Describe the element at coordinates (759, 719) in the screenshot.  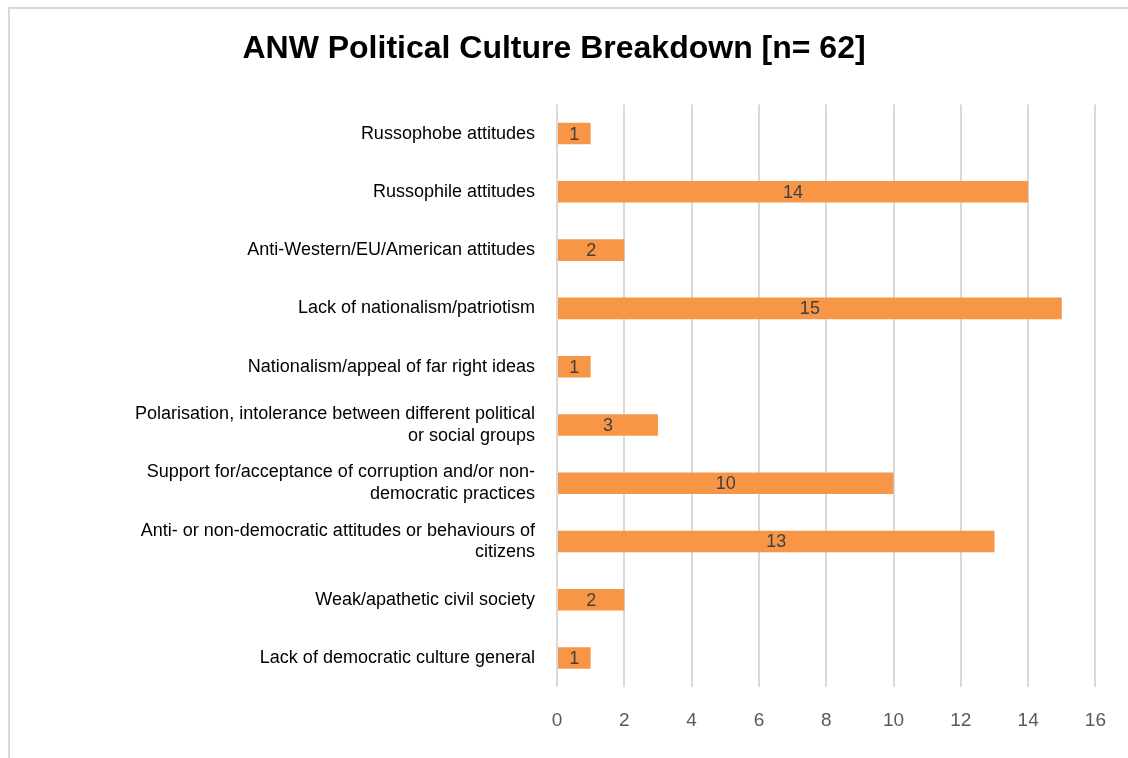
I see `x-tick-label: 6` at that location.